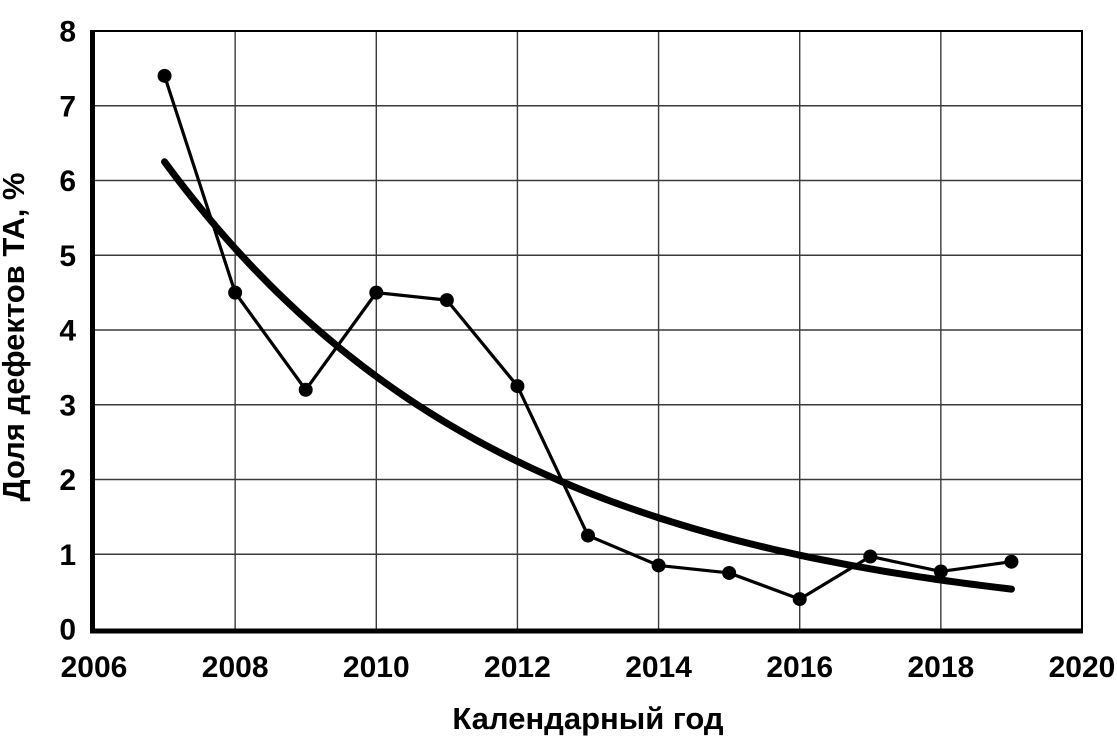 This screenshot has height=751, width=1117. I want to click on y-tick-label: 0, so click(67, 630).